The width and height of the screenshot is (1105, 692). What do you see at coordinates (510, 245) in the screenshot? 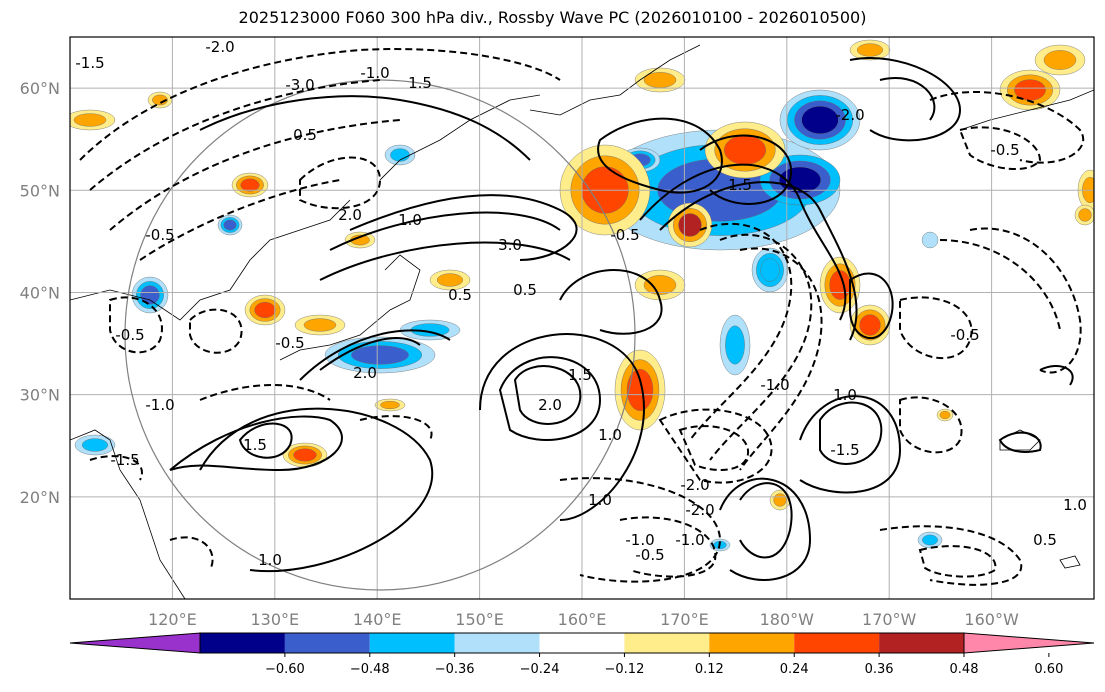
I see `contour-label: 3.0` at bounding box center [510, 245].